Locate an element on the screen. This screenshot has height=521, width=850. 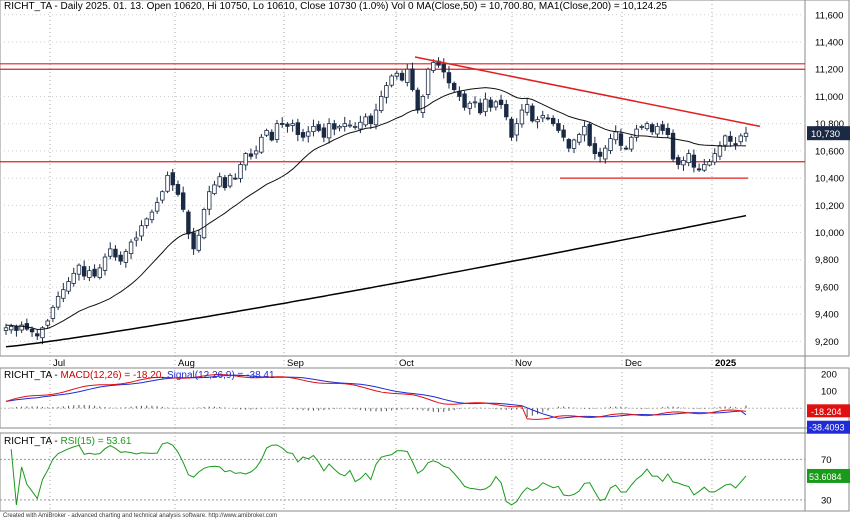
price-tick-label: 10,600 is located at coordinates (829, 151).